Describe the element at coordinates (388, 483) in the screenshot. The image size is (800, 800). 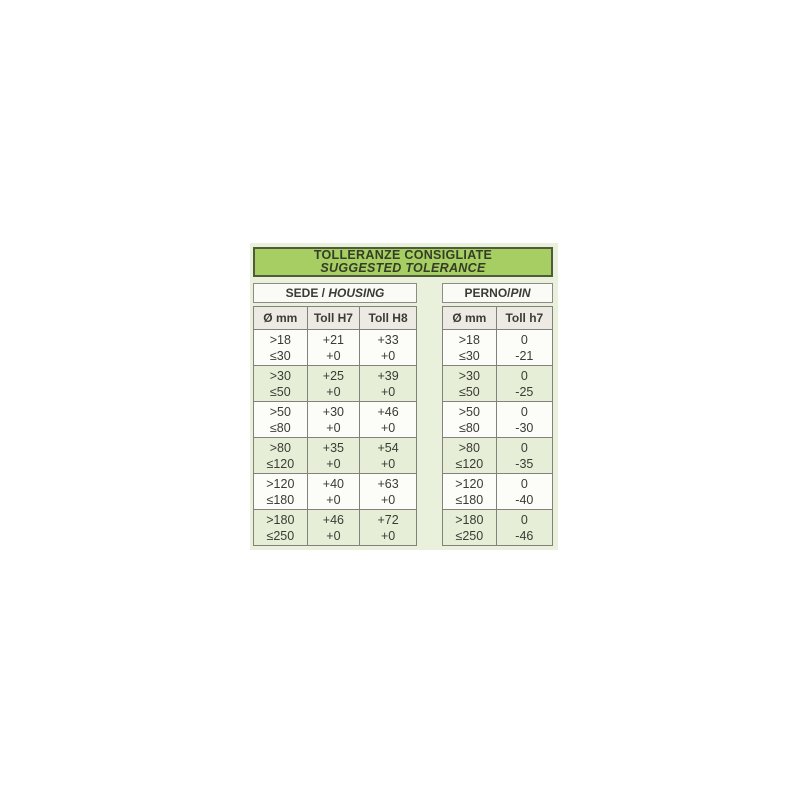
I see `data-value: +63` at that location.